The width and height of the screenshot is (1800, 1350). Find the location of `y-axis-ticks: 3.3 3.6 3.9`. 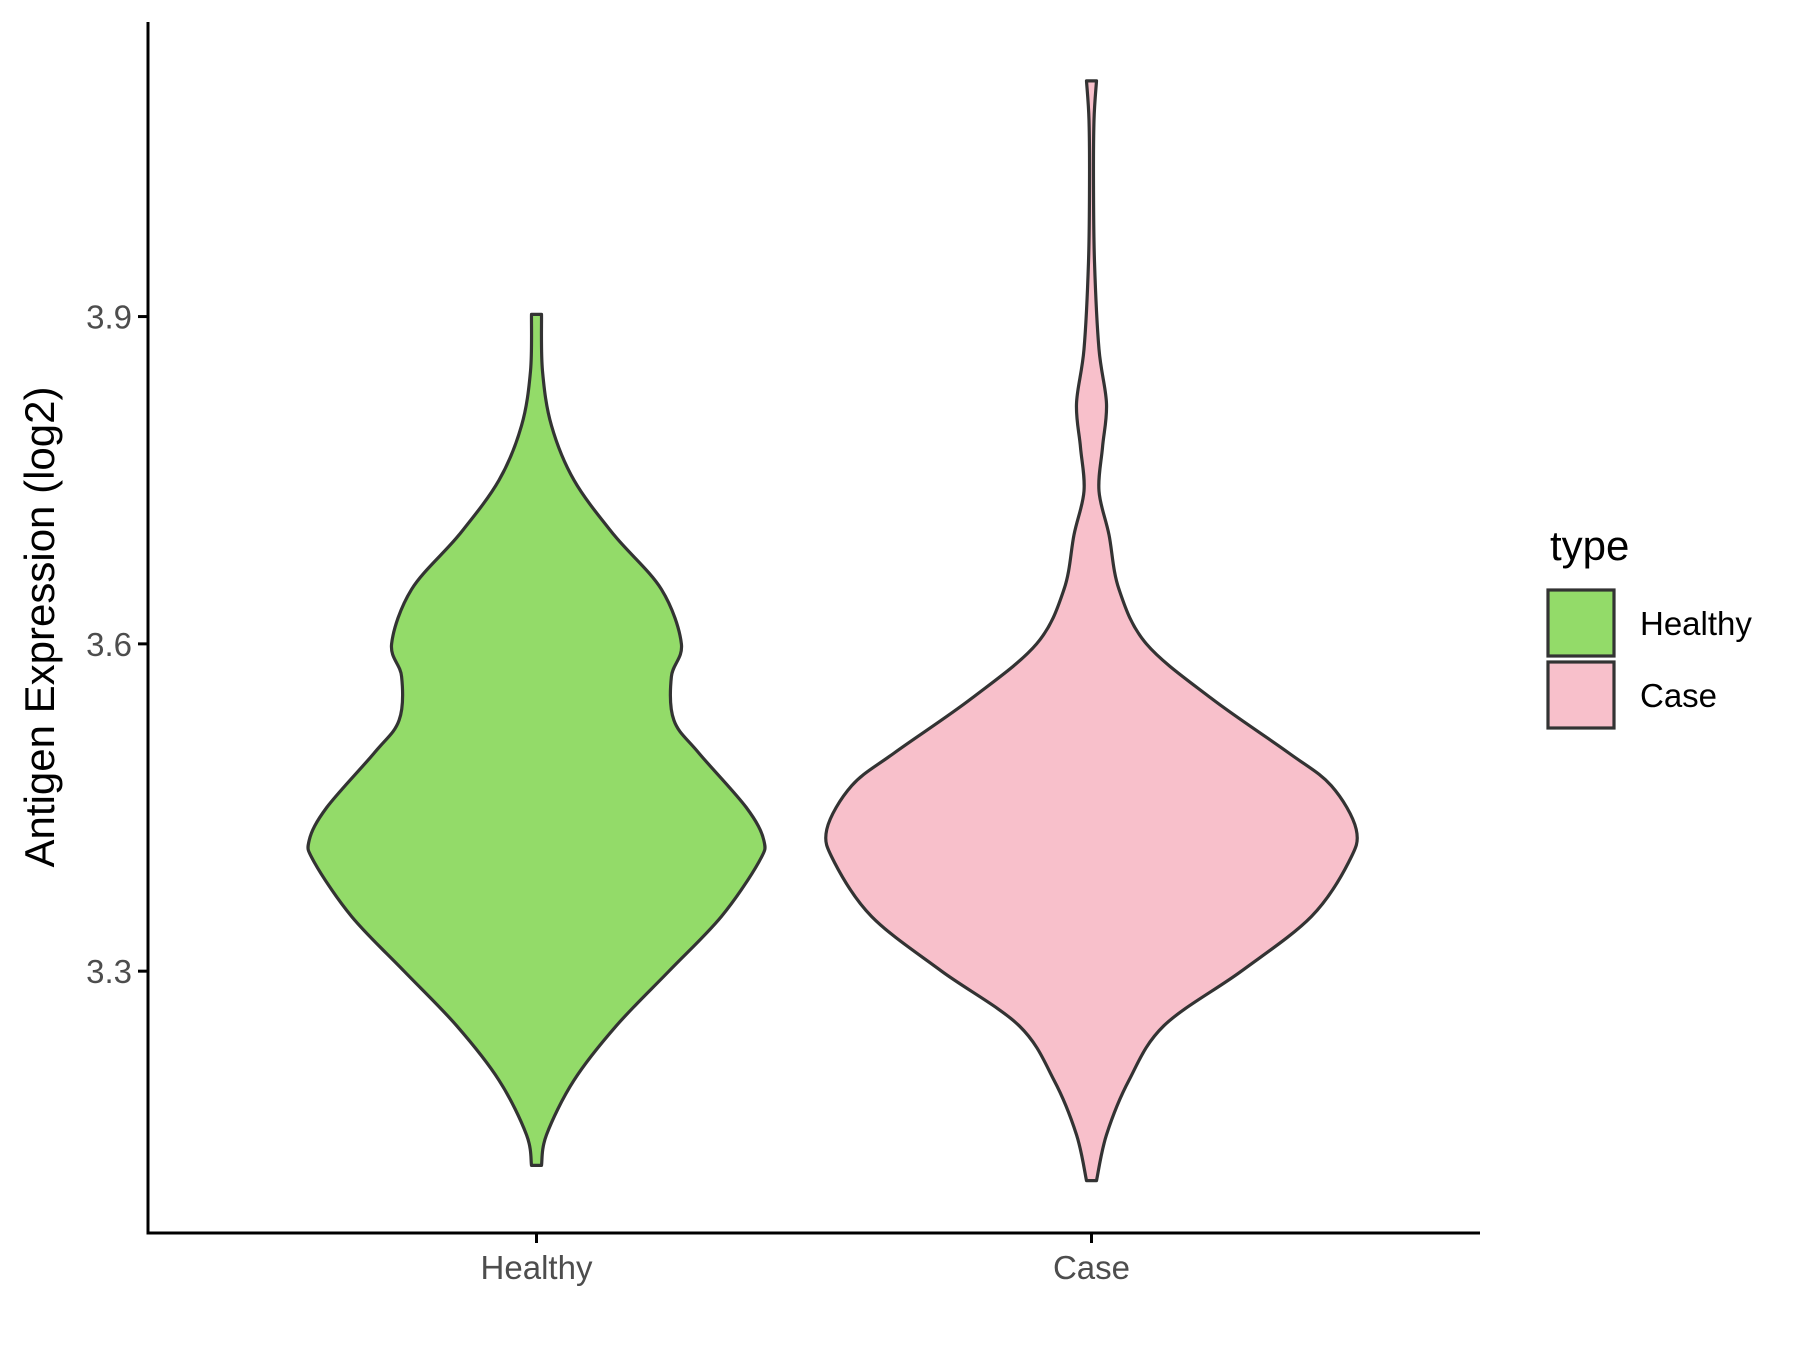

y-axis-ticks: 3.3 3.6 3.9 is located at coordinates (117, 644).